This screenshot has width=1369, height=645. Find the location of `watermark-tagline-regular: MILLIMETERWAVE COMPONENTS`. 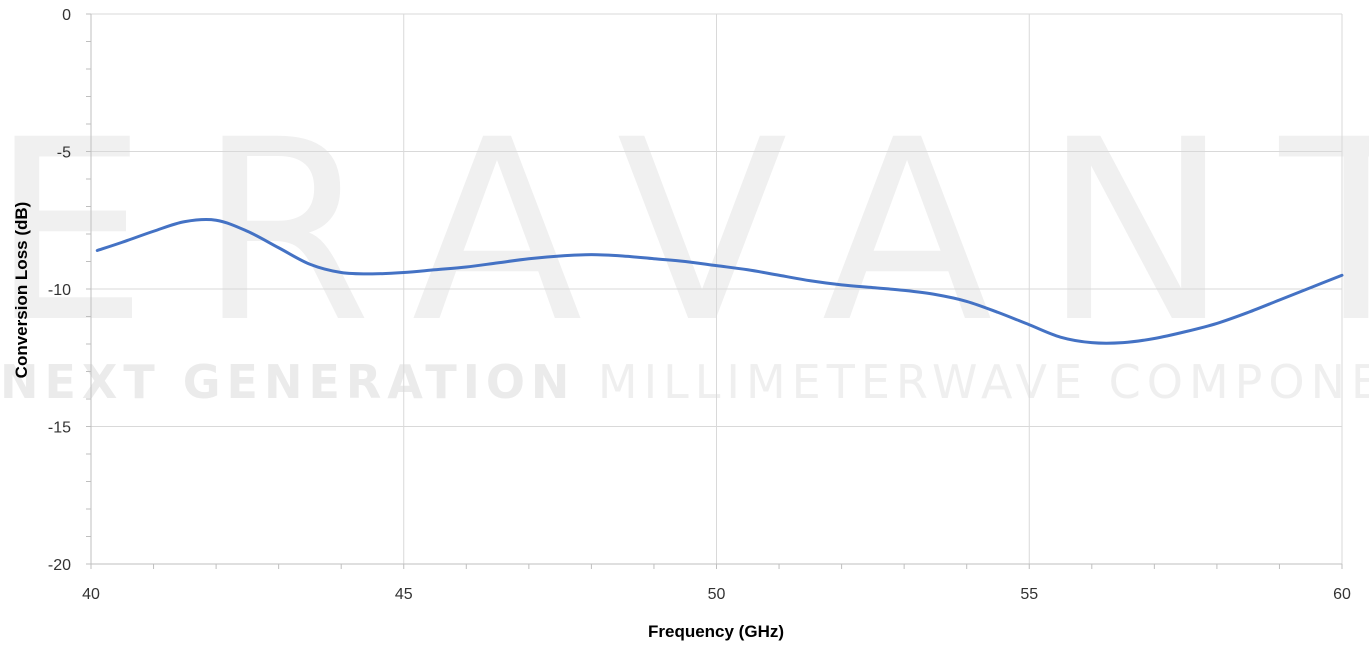

watermark-tagline-regular: MILLIMETERWAVE COMPONENTS is located at coordinates (983, 382).